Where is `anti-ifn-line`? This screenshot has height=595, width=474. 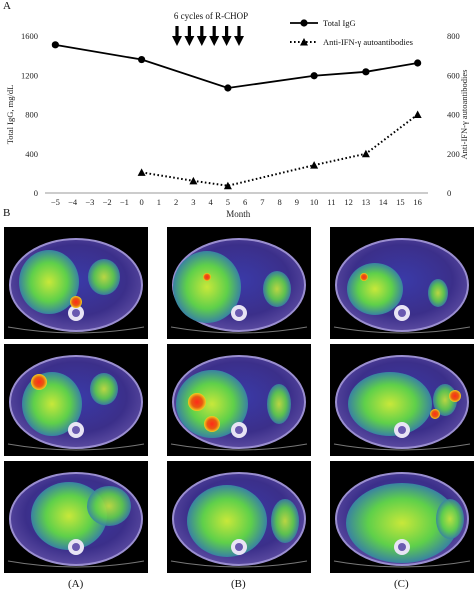 anti-ifn-line is located at coordinates (280, 150).